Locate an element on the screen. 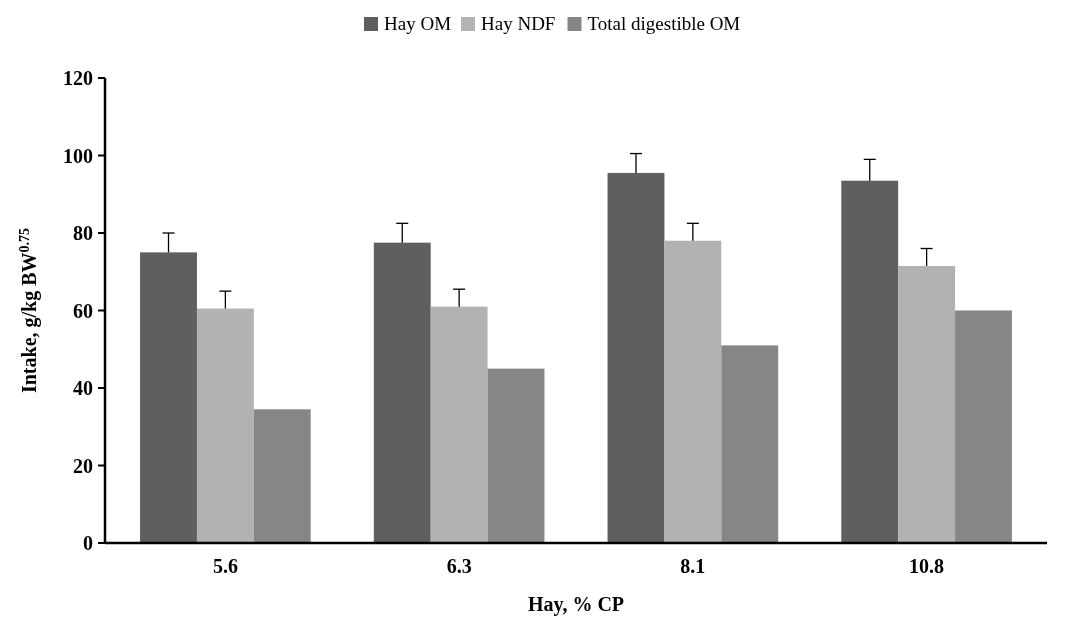  y-tick-label: 100 is located at coordinates (78, 155).